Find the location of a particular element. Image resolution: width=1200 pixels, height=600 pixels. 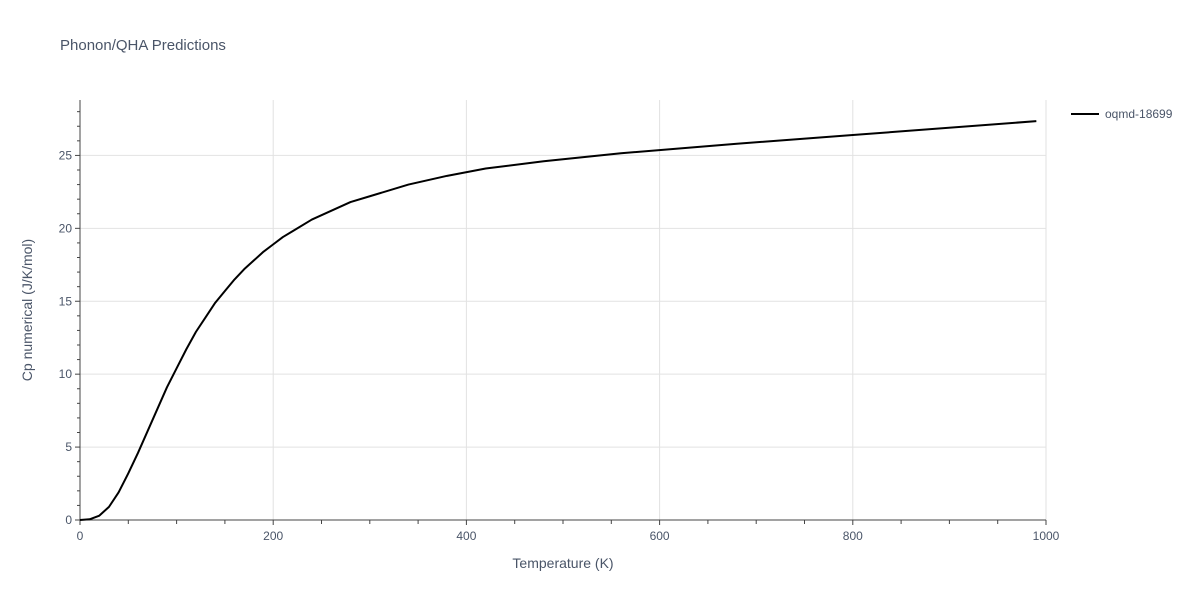

x-tick-label: 1000 is located at coordinates (1046, 536).